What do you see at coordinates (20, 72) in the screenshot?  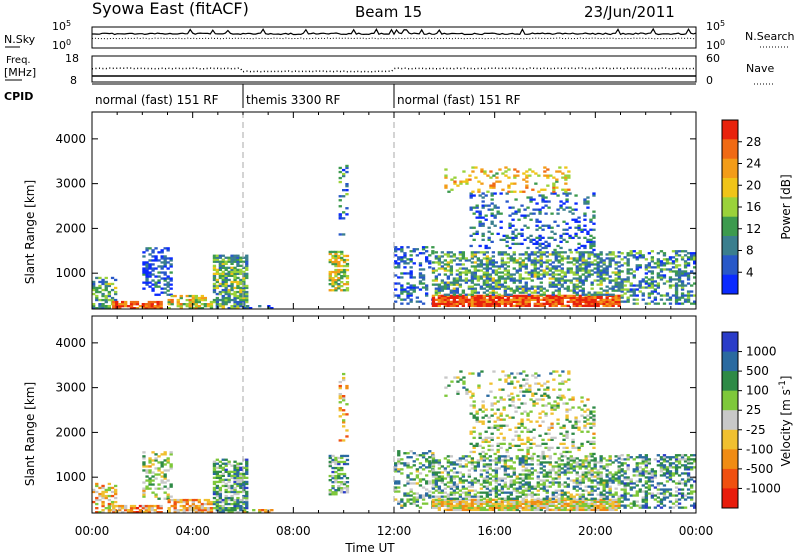 I see `mhz-label: [MHz]` at bounding box center [20, 72].